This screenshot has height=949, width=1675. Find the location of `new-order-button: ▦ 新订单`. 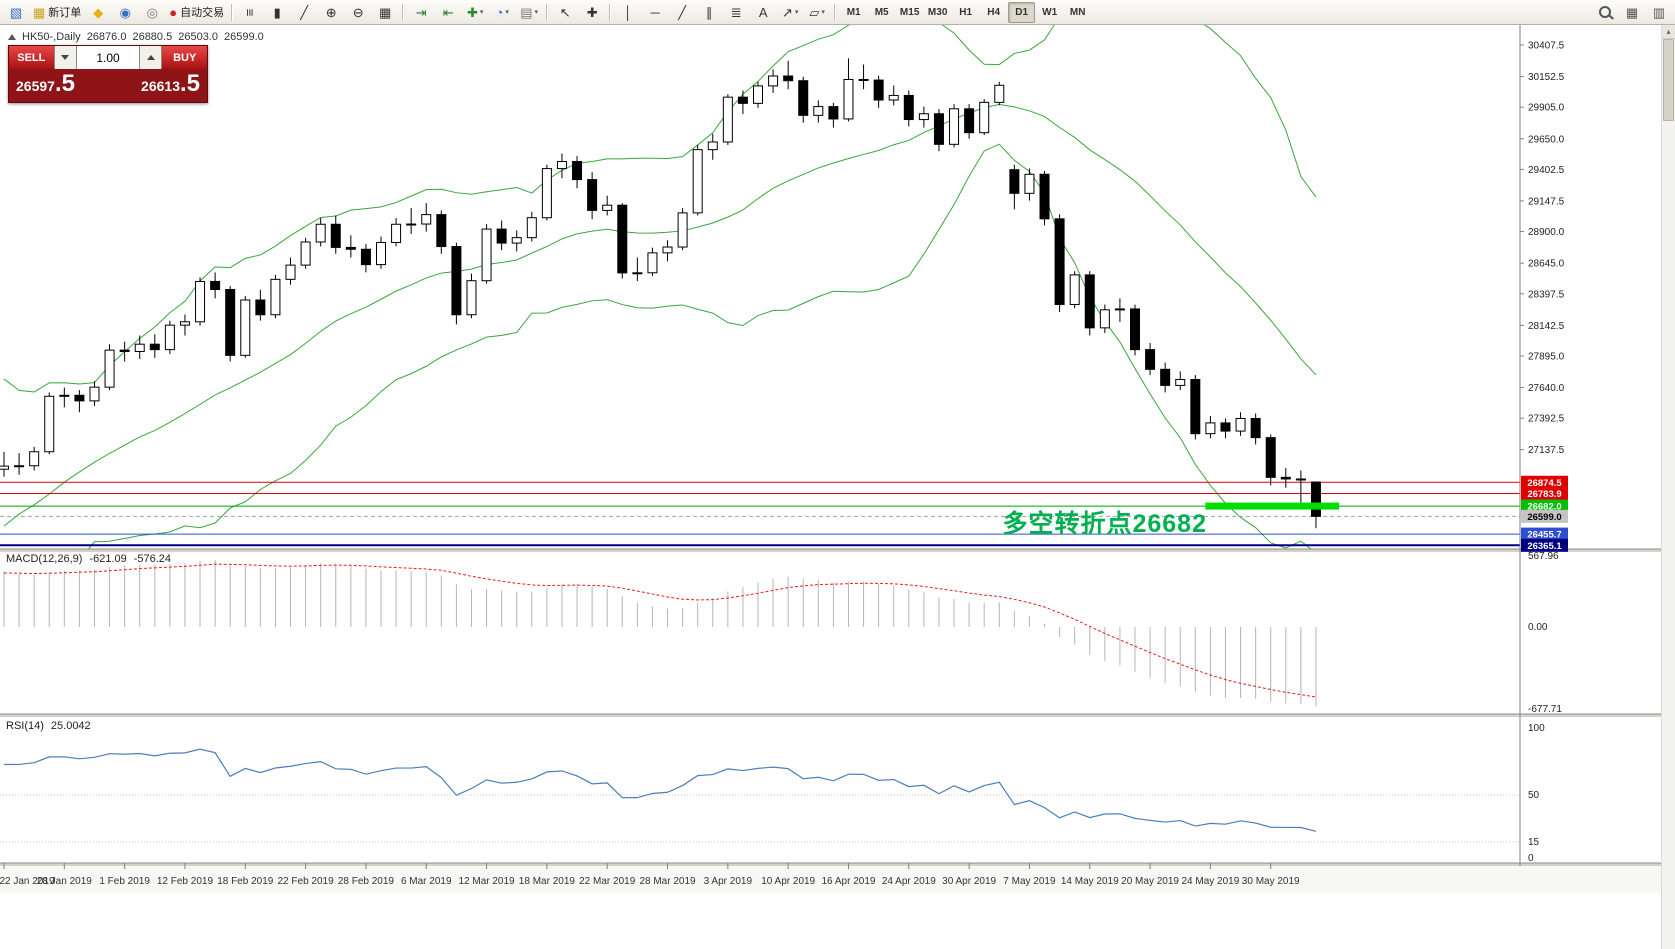

new-order-button: ▦ 新订单 is located at coordinates (57, 12).